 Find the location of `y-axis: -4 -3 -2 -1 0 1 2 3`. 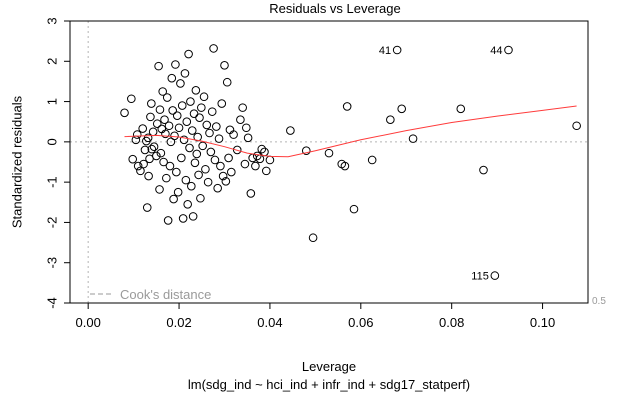

y-axis: -4 -3 -2 -1 0 1 2 3 is located at coordinates (57, 163).